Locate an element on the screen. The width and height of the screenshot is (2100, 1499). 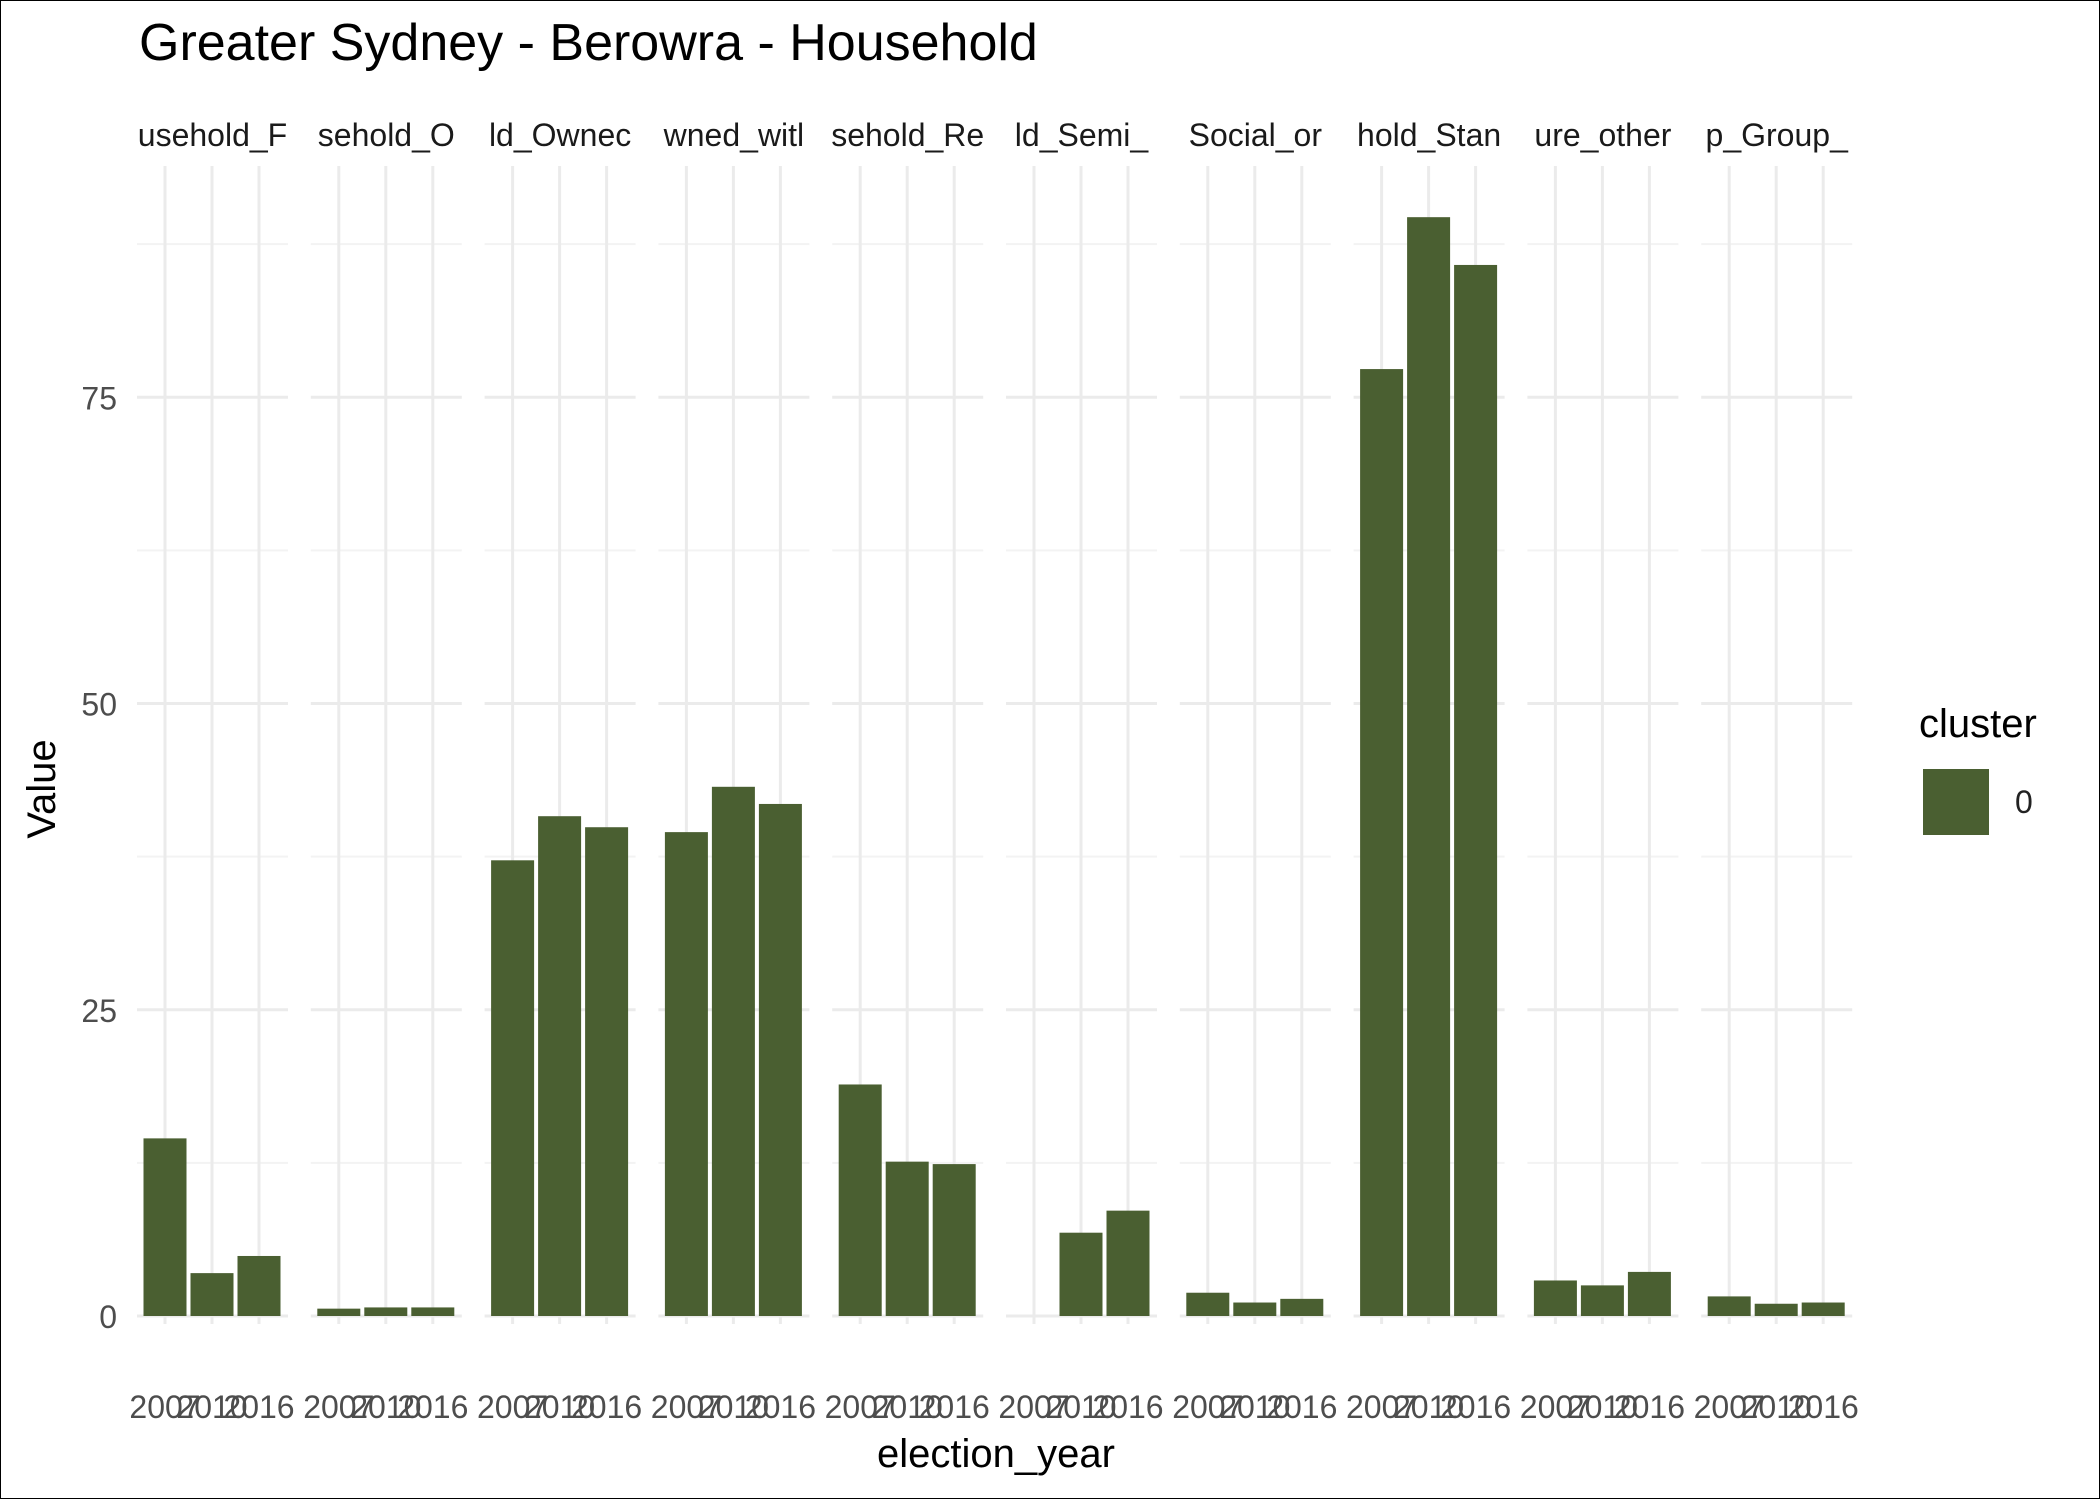
facet-strip-label: usehold_F is located at coordinates (212, 135).